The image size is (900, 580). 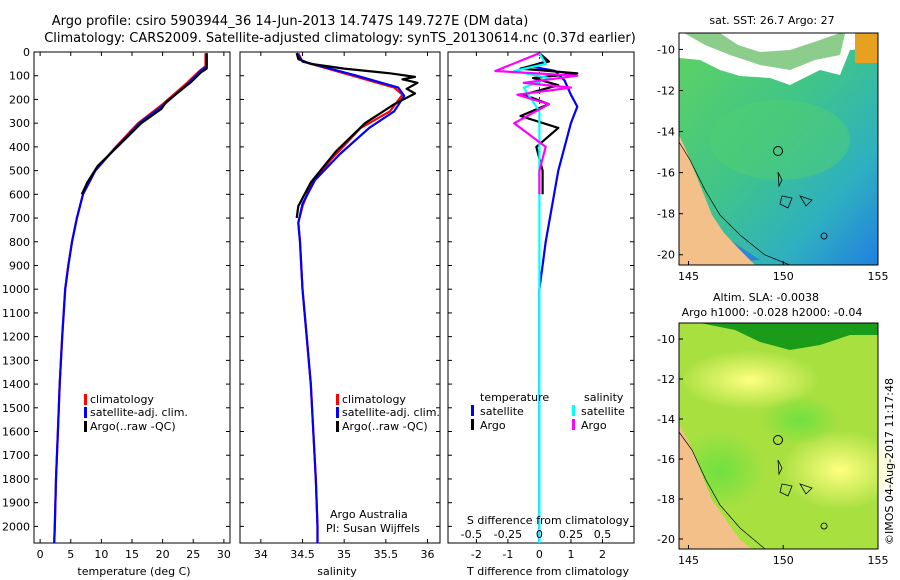 I want to click on sla-map-title-line2: Argo h1000: -0.028 h2000: -0.04, so click(x=772, y=312).